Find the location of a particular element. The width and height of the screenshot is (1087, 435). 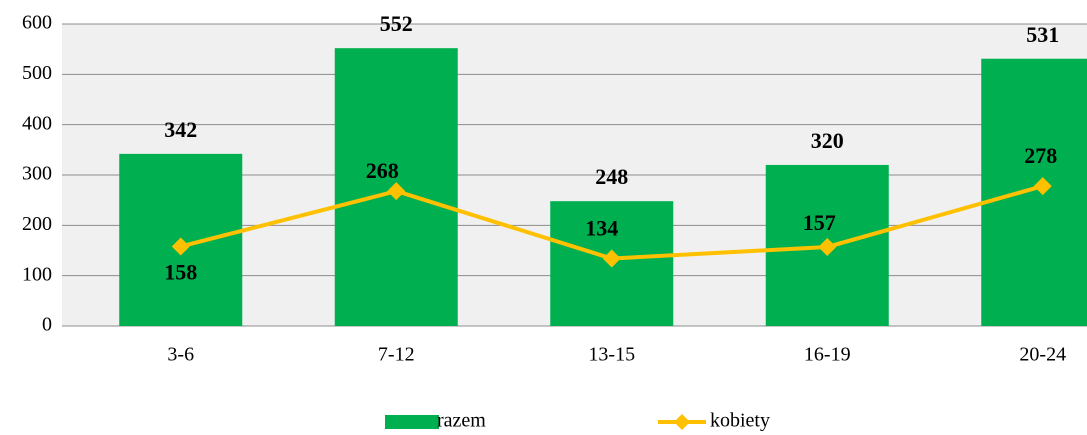

legend-label: kobiety is located at coordinates (740, 421).